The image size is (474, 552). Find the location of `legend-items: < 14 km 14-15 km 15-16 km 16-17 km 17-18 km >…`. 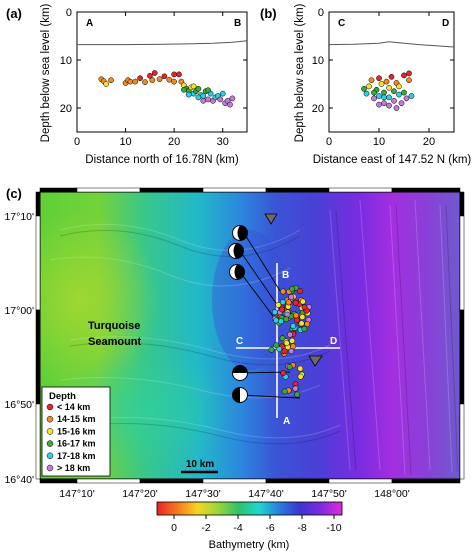

legend-items: < 14 km 14-15 km 15-16 km 16-17 km 17-18 km >… is located at coordinates (71, 437).